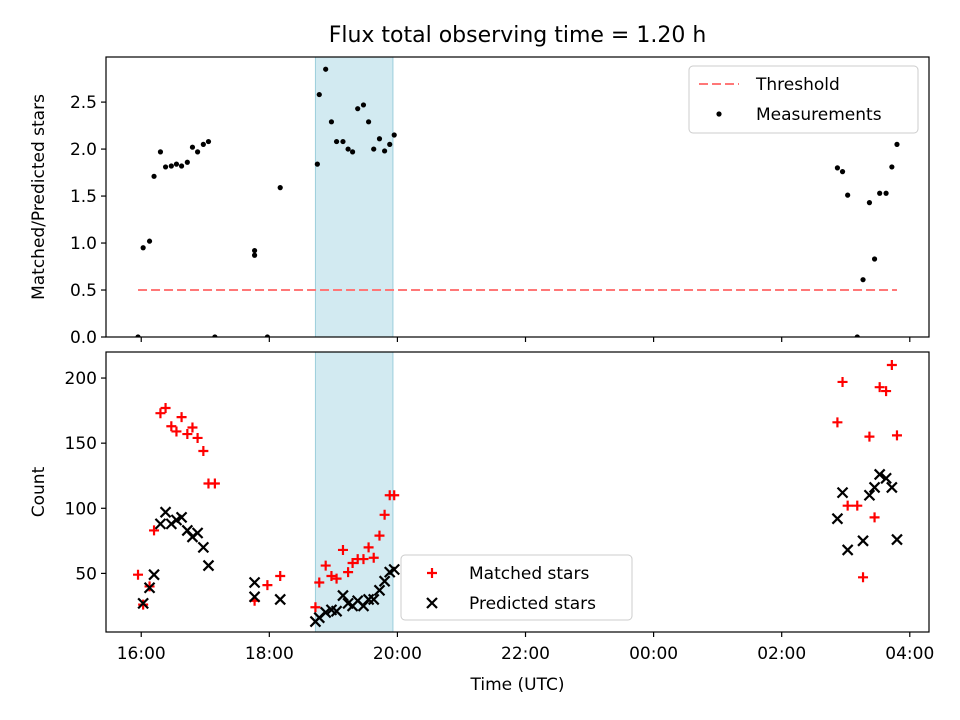 The width and height of the screenshot is (960, 720). What do you see at coordinates (81, 444) in the screenshot?
I see `y-tick-label: 150` at bounding box center [81, 444].